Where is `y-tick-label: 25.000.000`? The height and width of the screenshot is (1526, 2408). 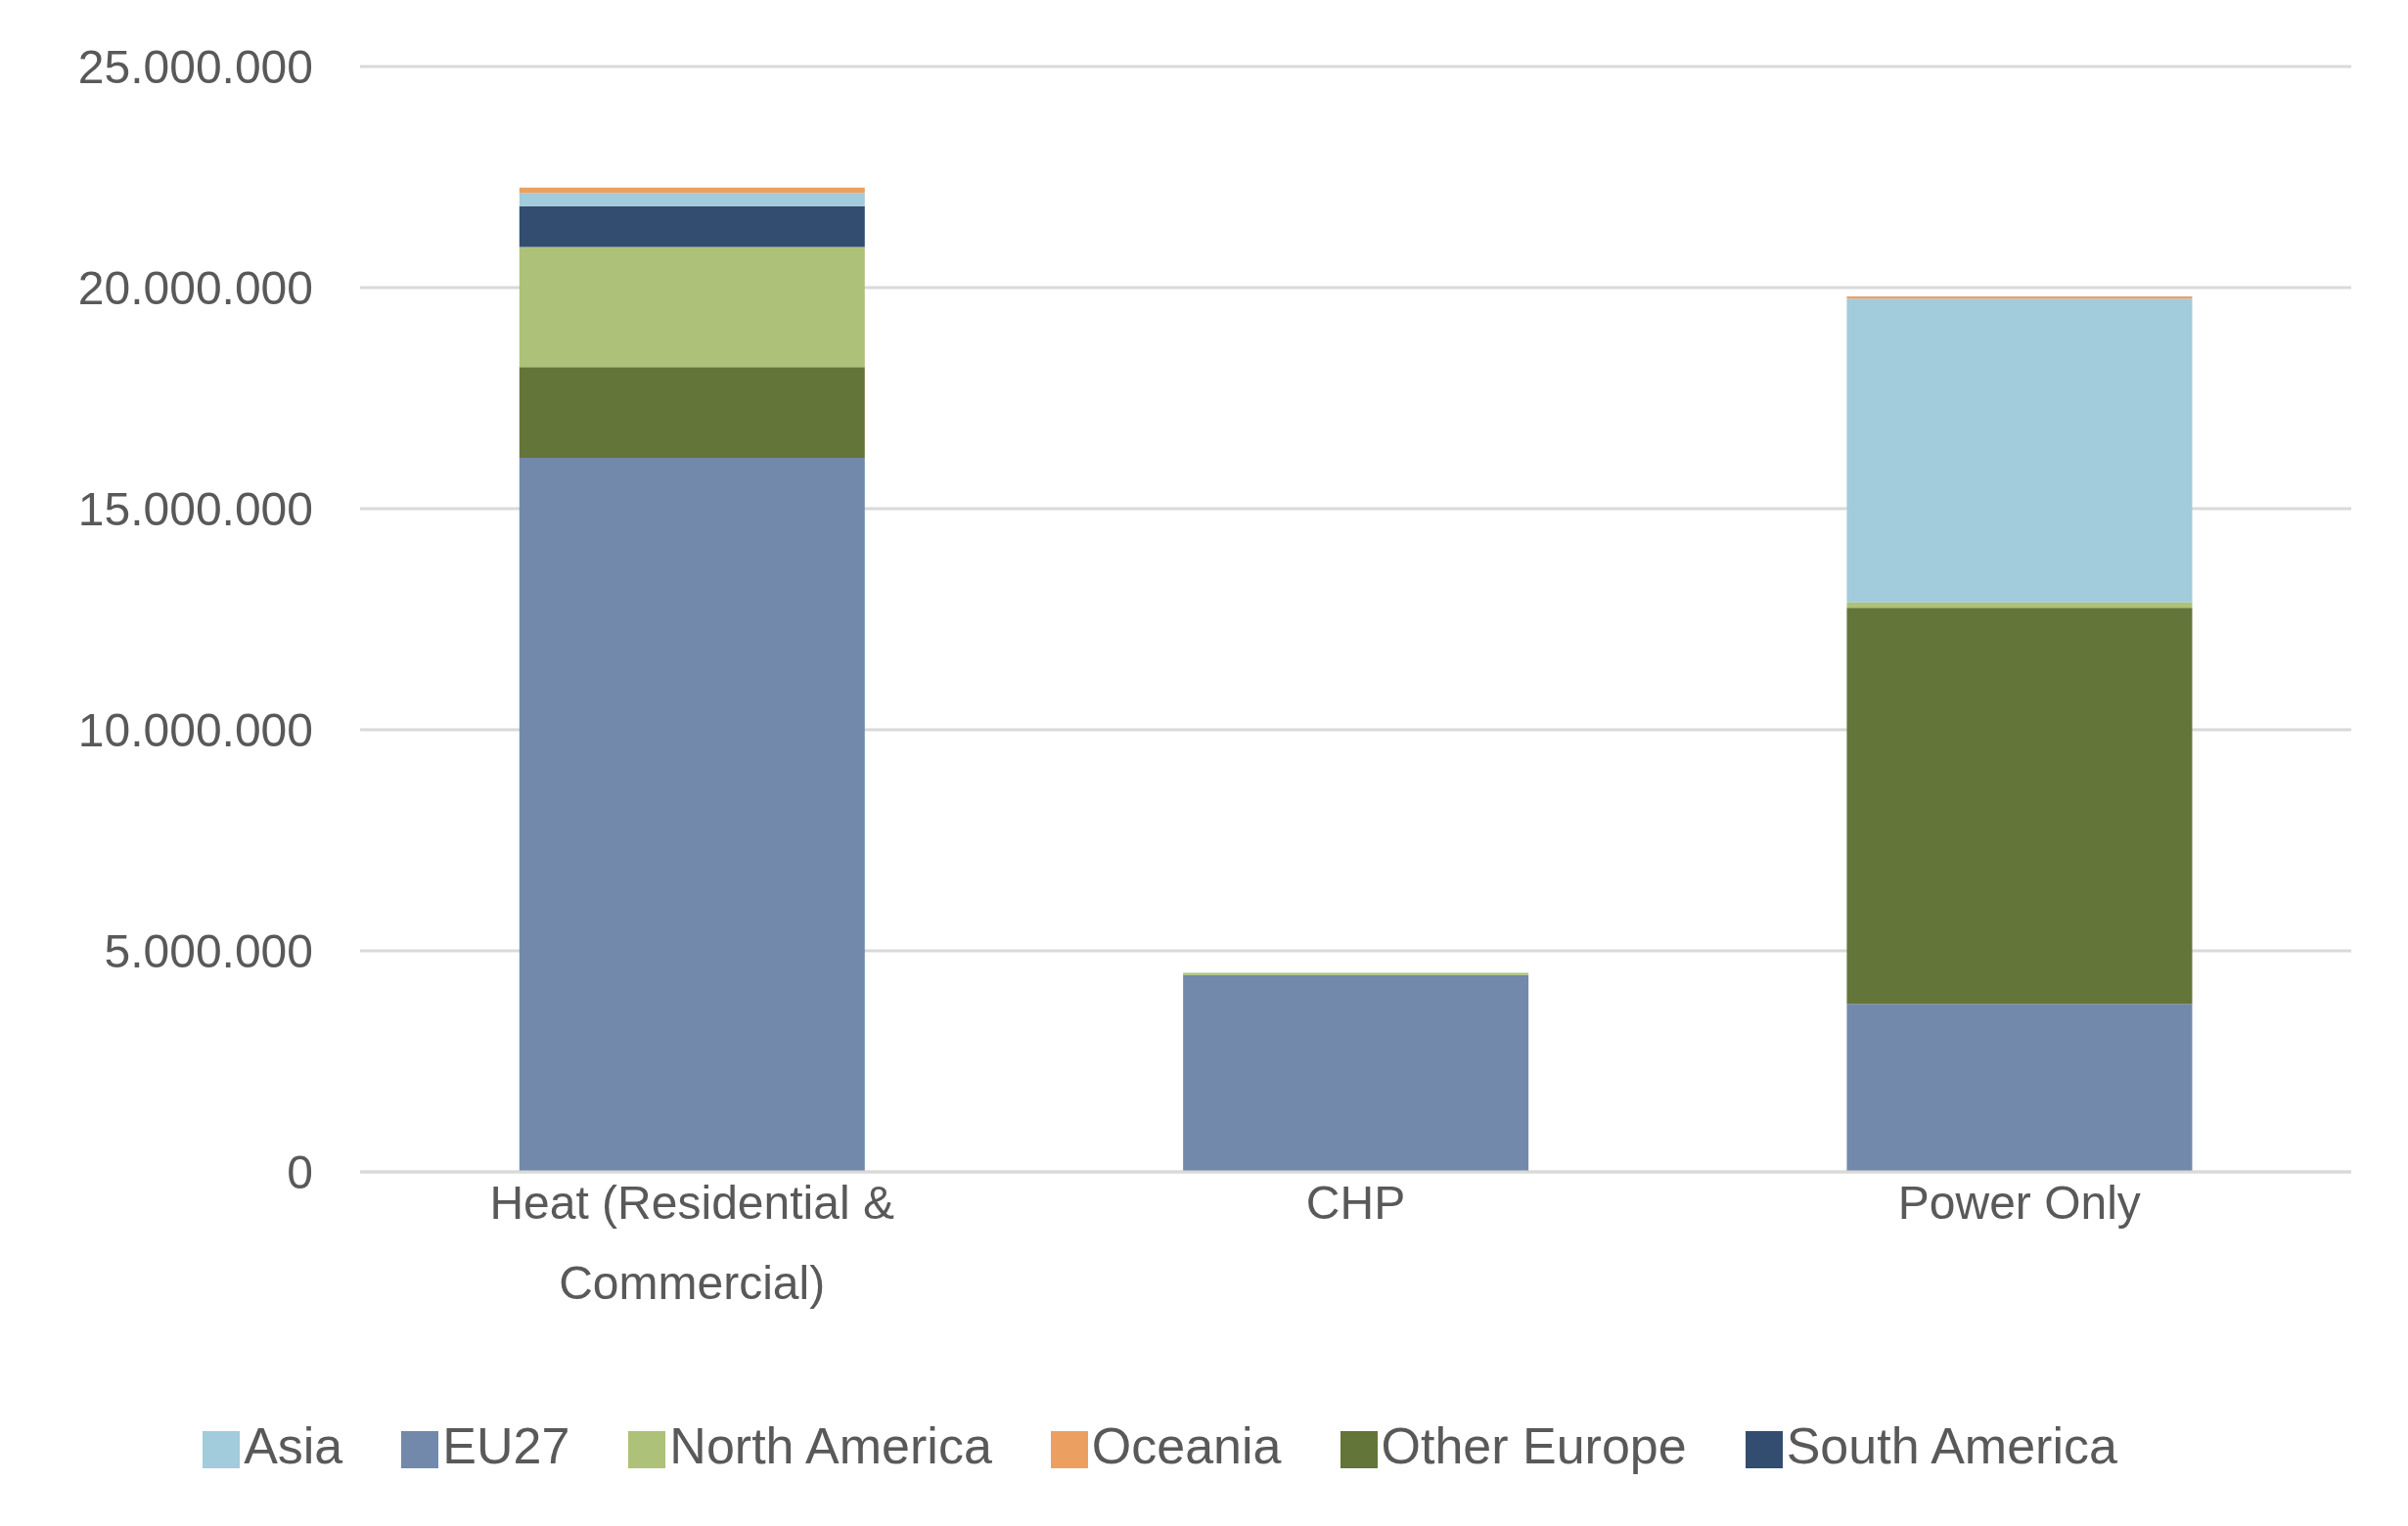
y-tick-label: 25.000.000 is located at coordinates (195, 67).